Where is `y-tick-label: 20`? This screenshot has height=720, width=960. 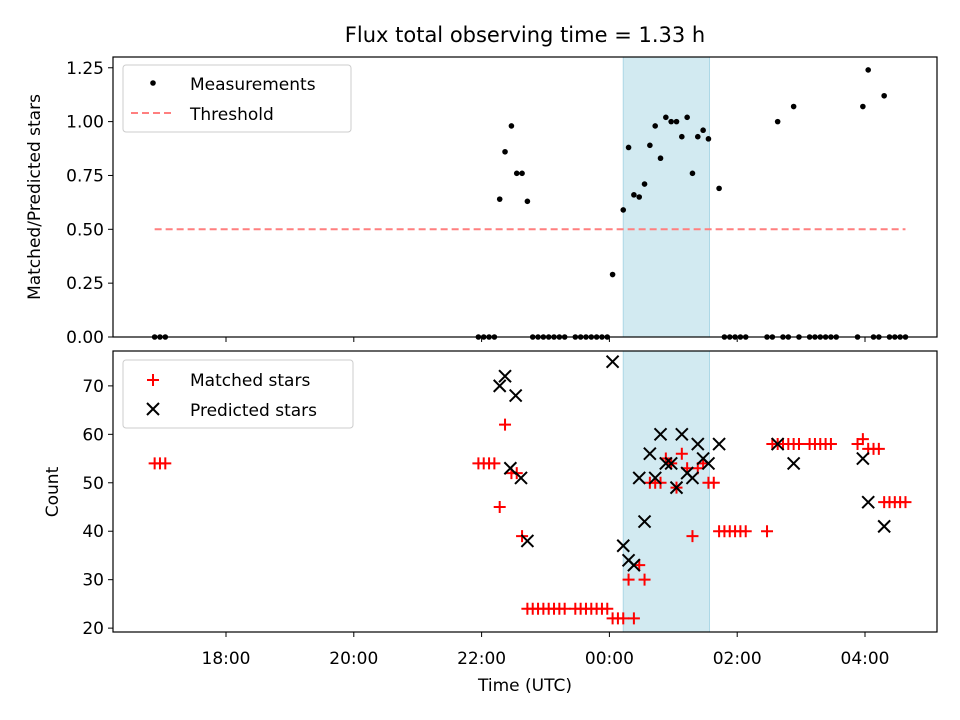
y-tick-label: 20 is located at coordinates (93, 629).